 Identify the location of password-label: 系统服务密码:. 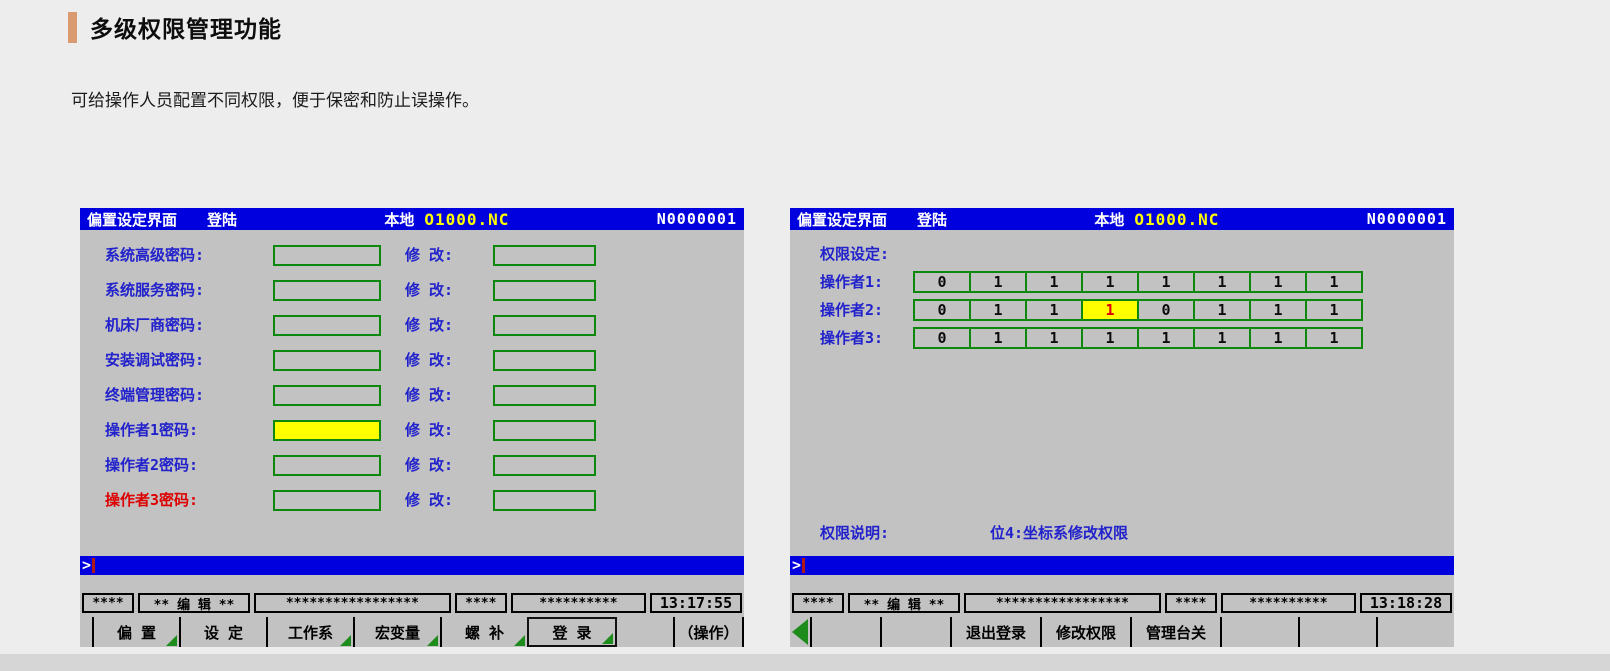
(155, 290).